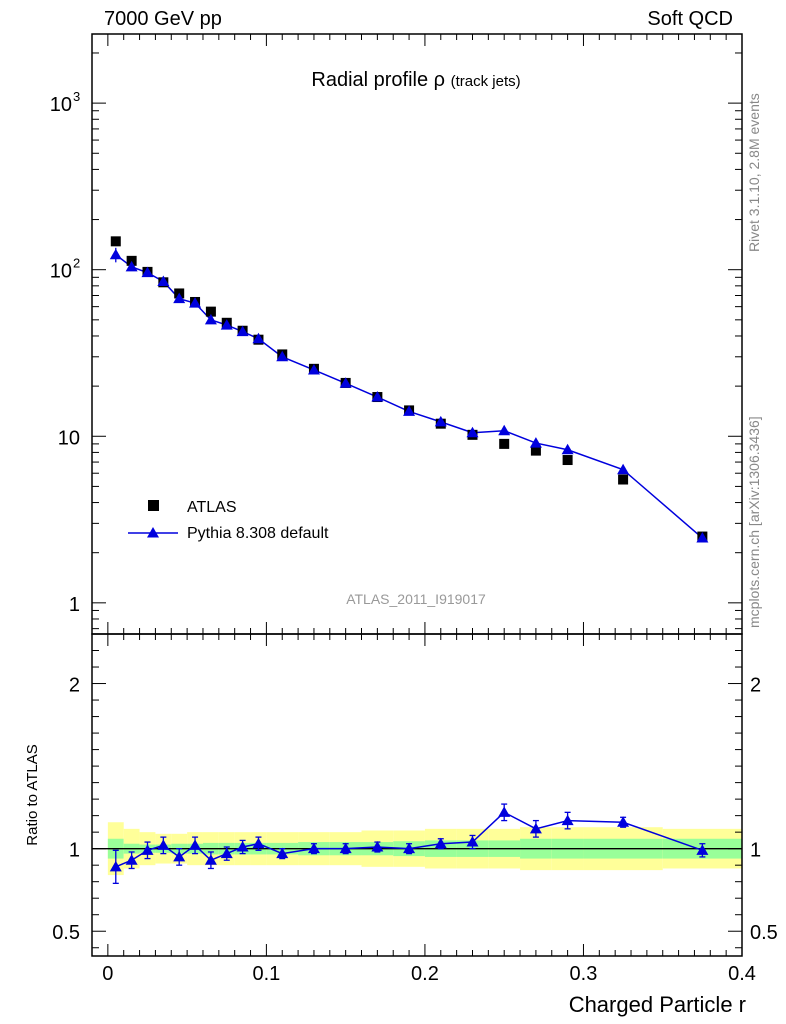 This screenshot has height=1024, width=786. I want to click on pythia-ratio-line, so click(409, 839).